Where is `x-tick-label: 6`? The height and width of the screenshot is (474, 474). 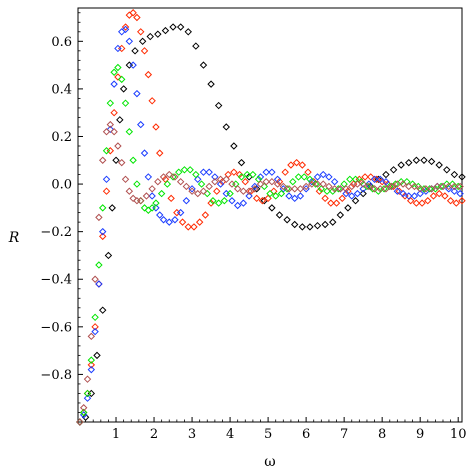
x-tick-label: 6 is located at coordinates (306, 434).